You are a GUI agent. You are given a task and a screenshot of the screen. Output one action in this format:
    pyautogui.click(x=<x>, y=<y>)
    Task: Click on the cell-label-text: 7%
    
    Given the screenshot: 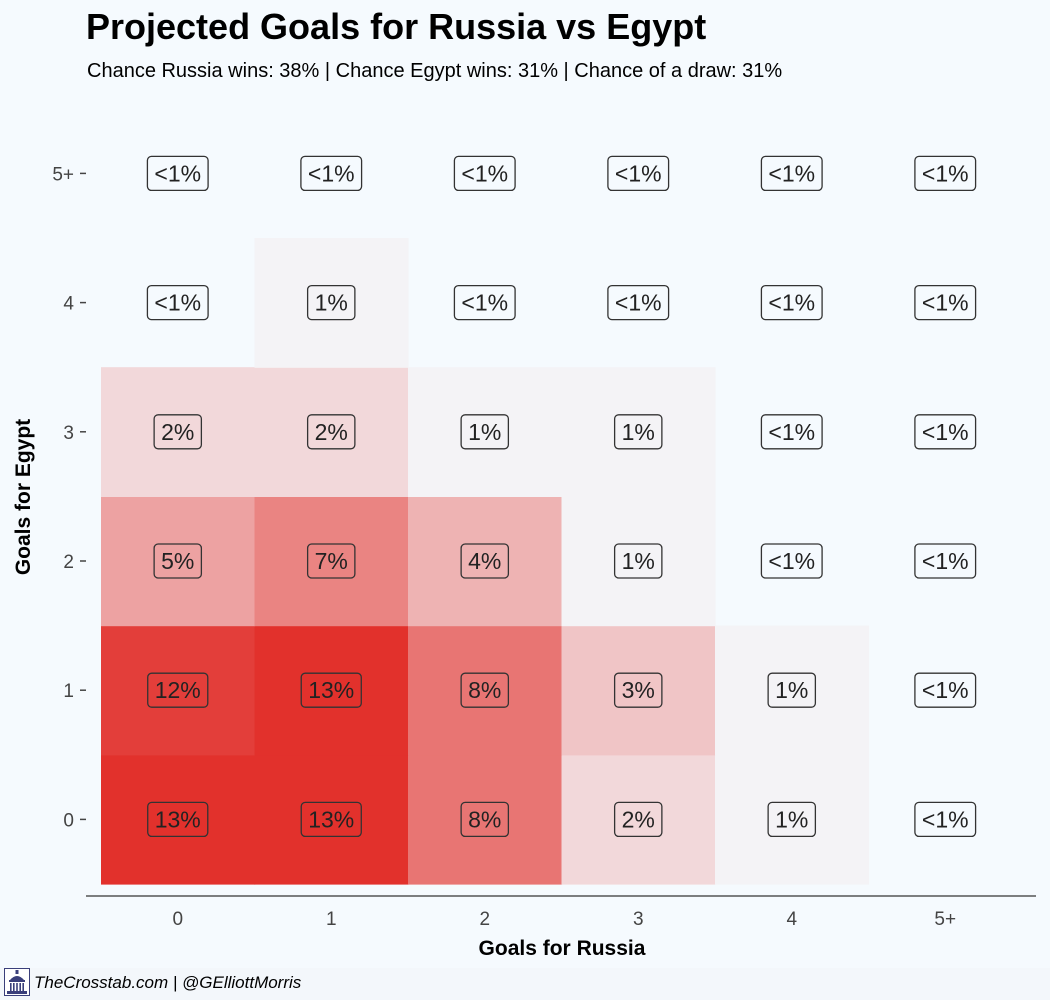 What is the action you would take?
    pyautogui.click(x=331, y=561)
    